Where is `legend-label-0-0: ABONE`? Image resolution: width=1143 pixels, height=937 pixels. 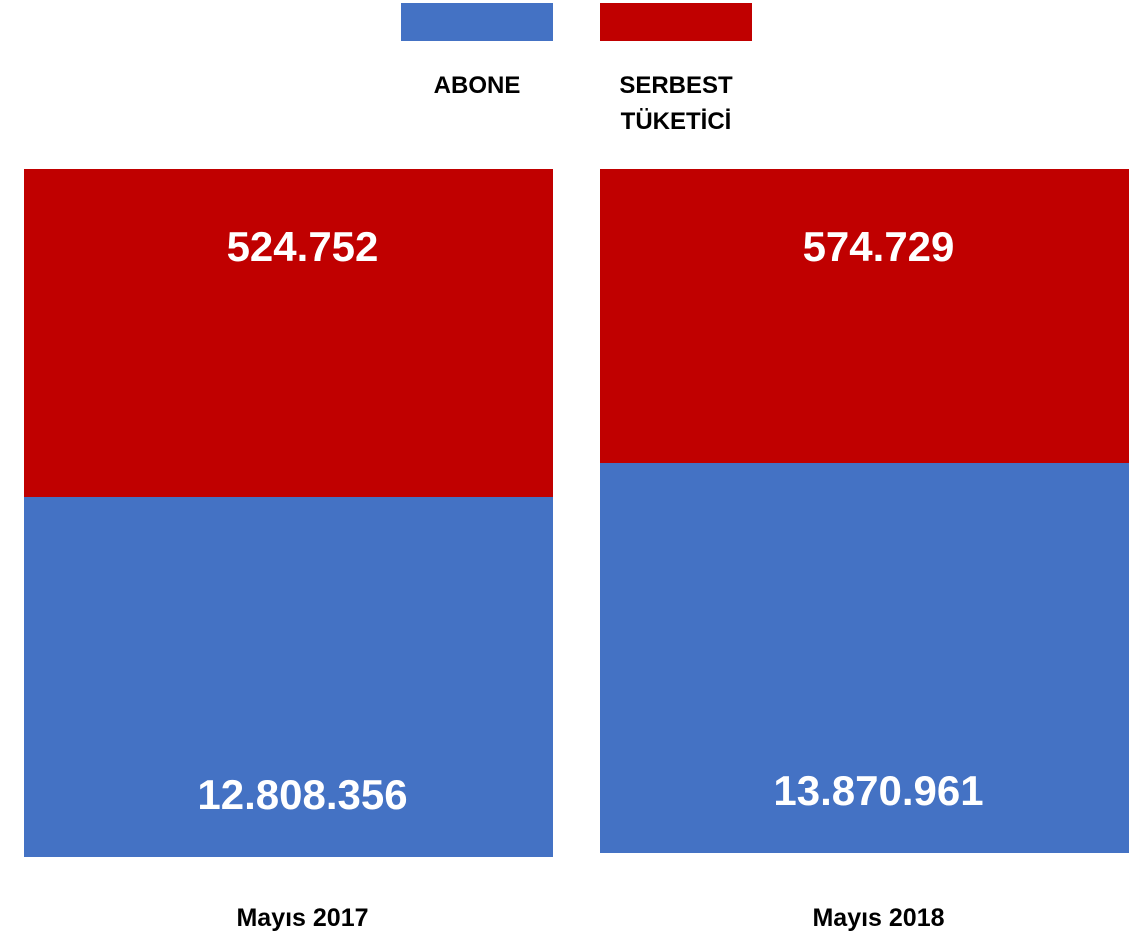 legend-label-0-0: ABONE is located at coordinates (477, 85).